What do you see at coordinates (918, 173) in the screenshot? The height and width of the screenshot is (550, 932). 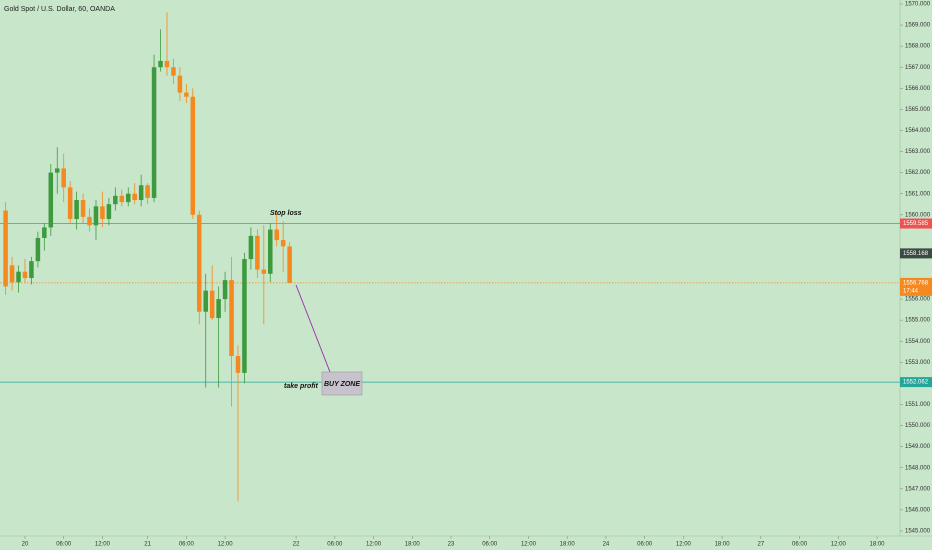 I see `y-tick-label: 1562.000` at bounding box center [918, 173].